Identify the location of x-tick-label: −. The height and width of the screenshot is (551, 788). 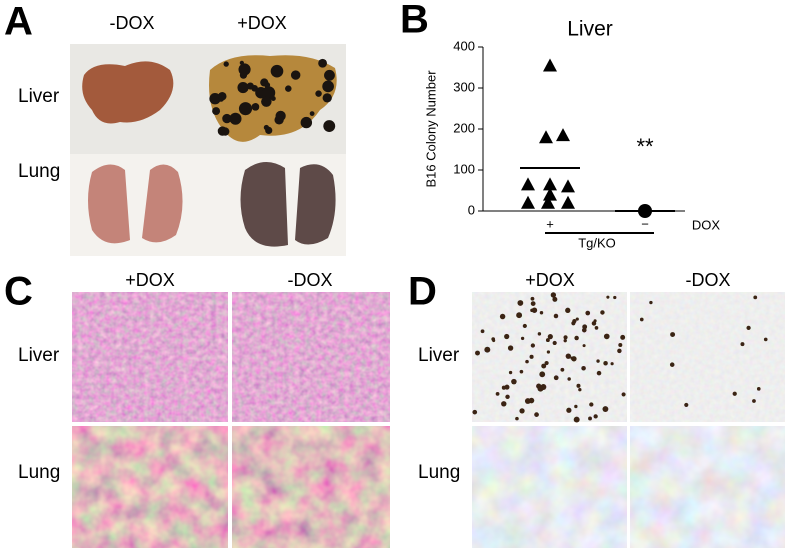
(645, 223).